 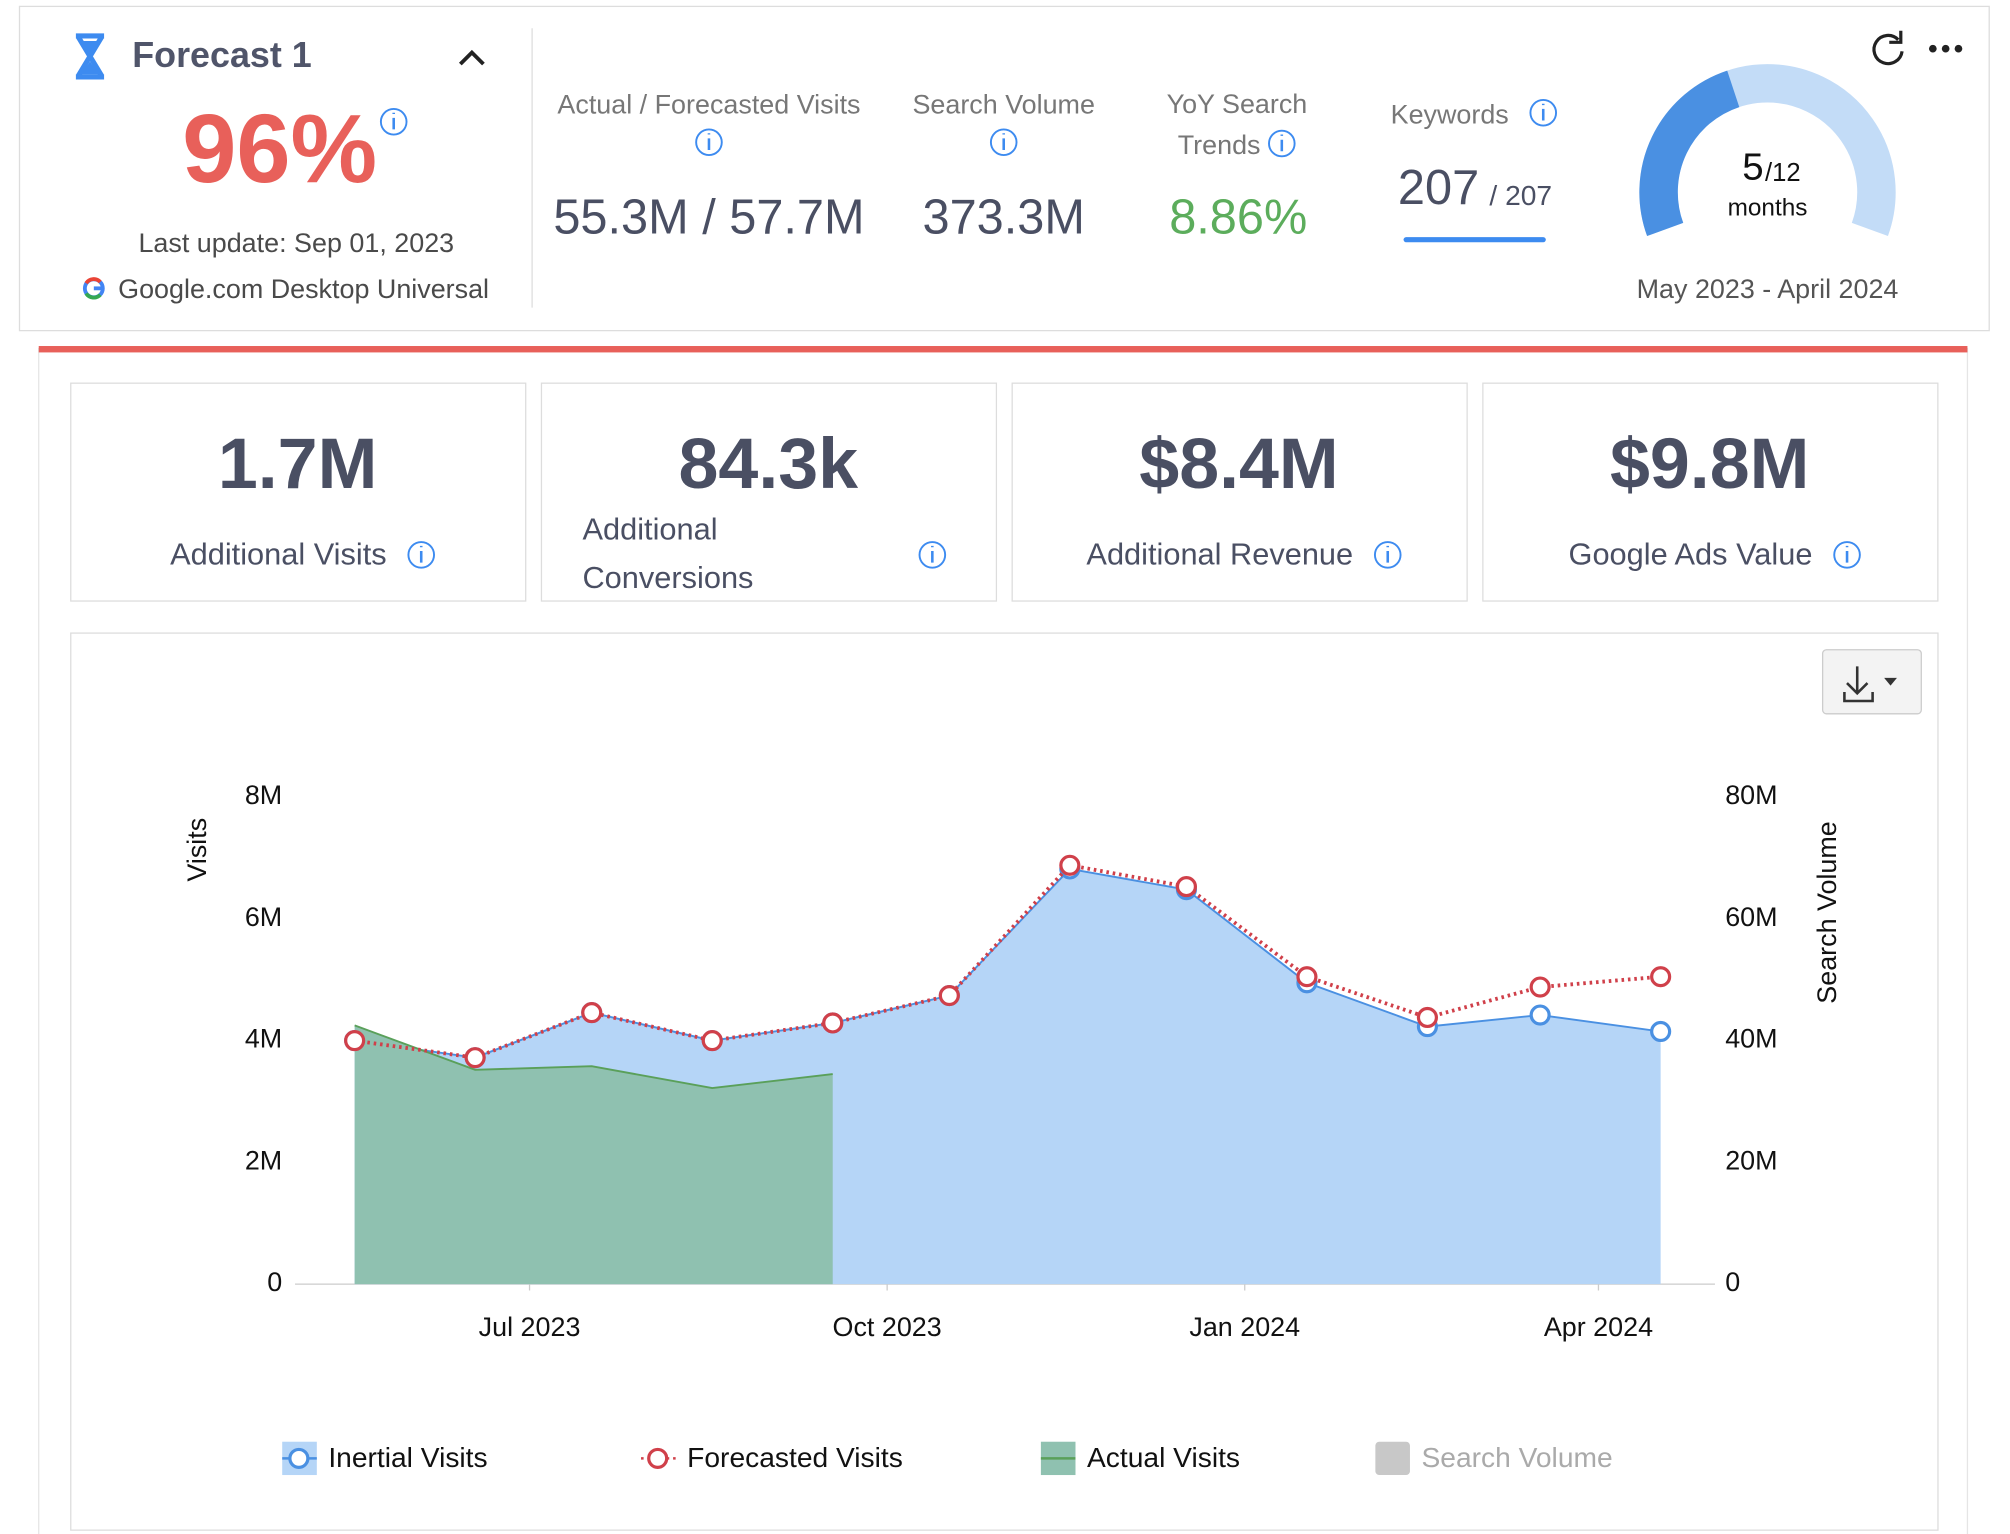 What do you see at coordinates (298, 464) in the screenshot?
I see `kpi-value: 1.7M` at bounding box center [298, 464].